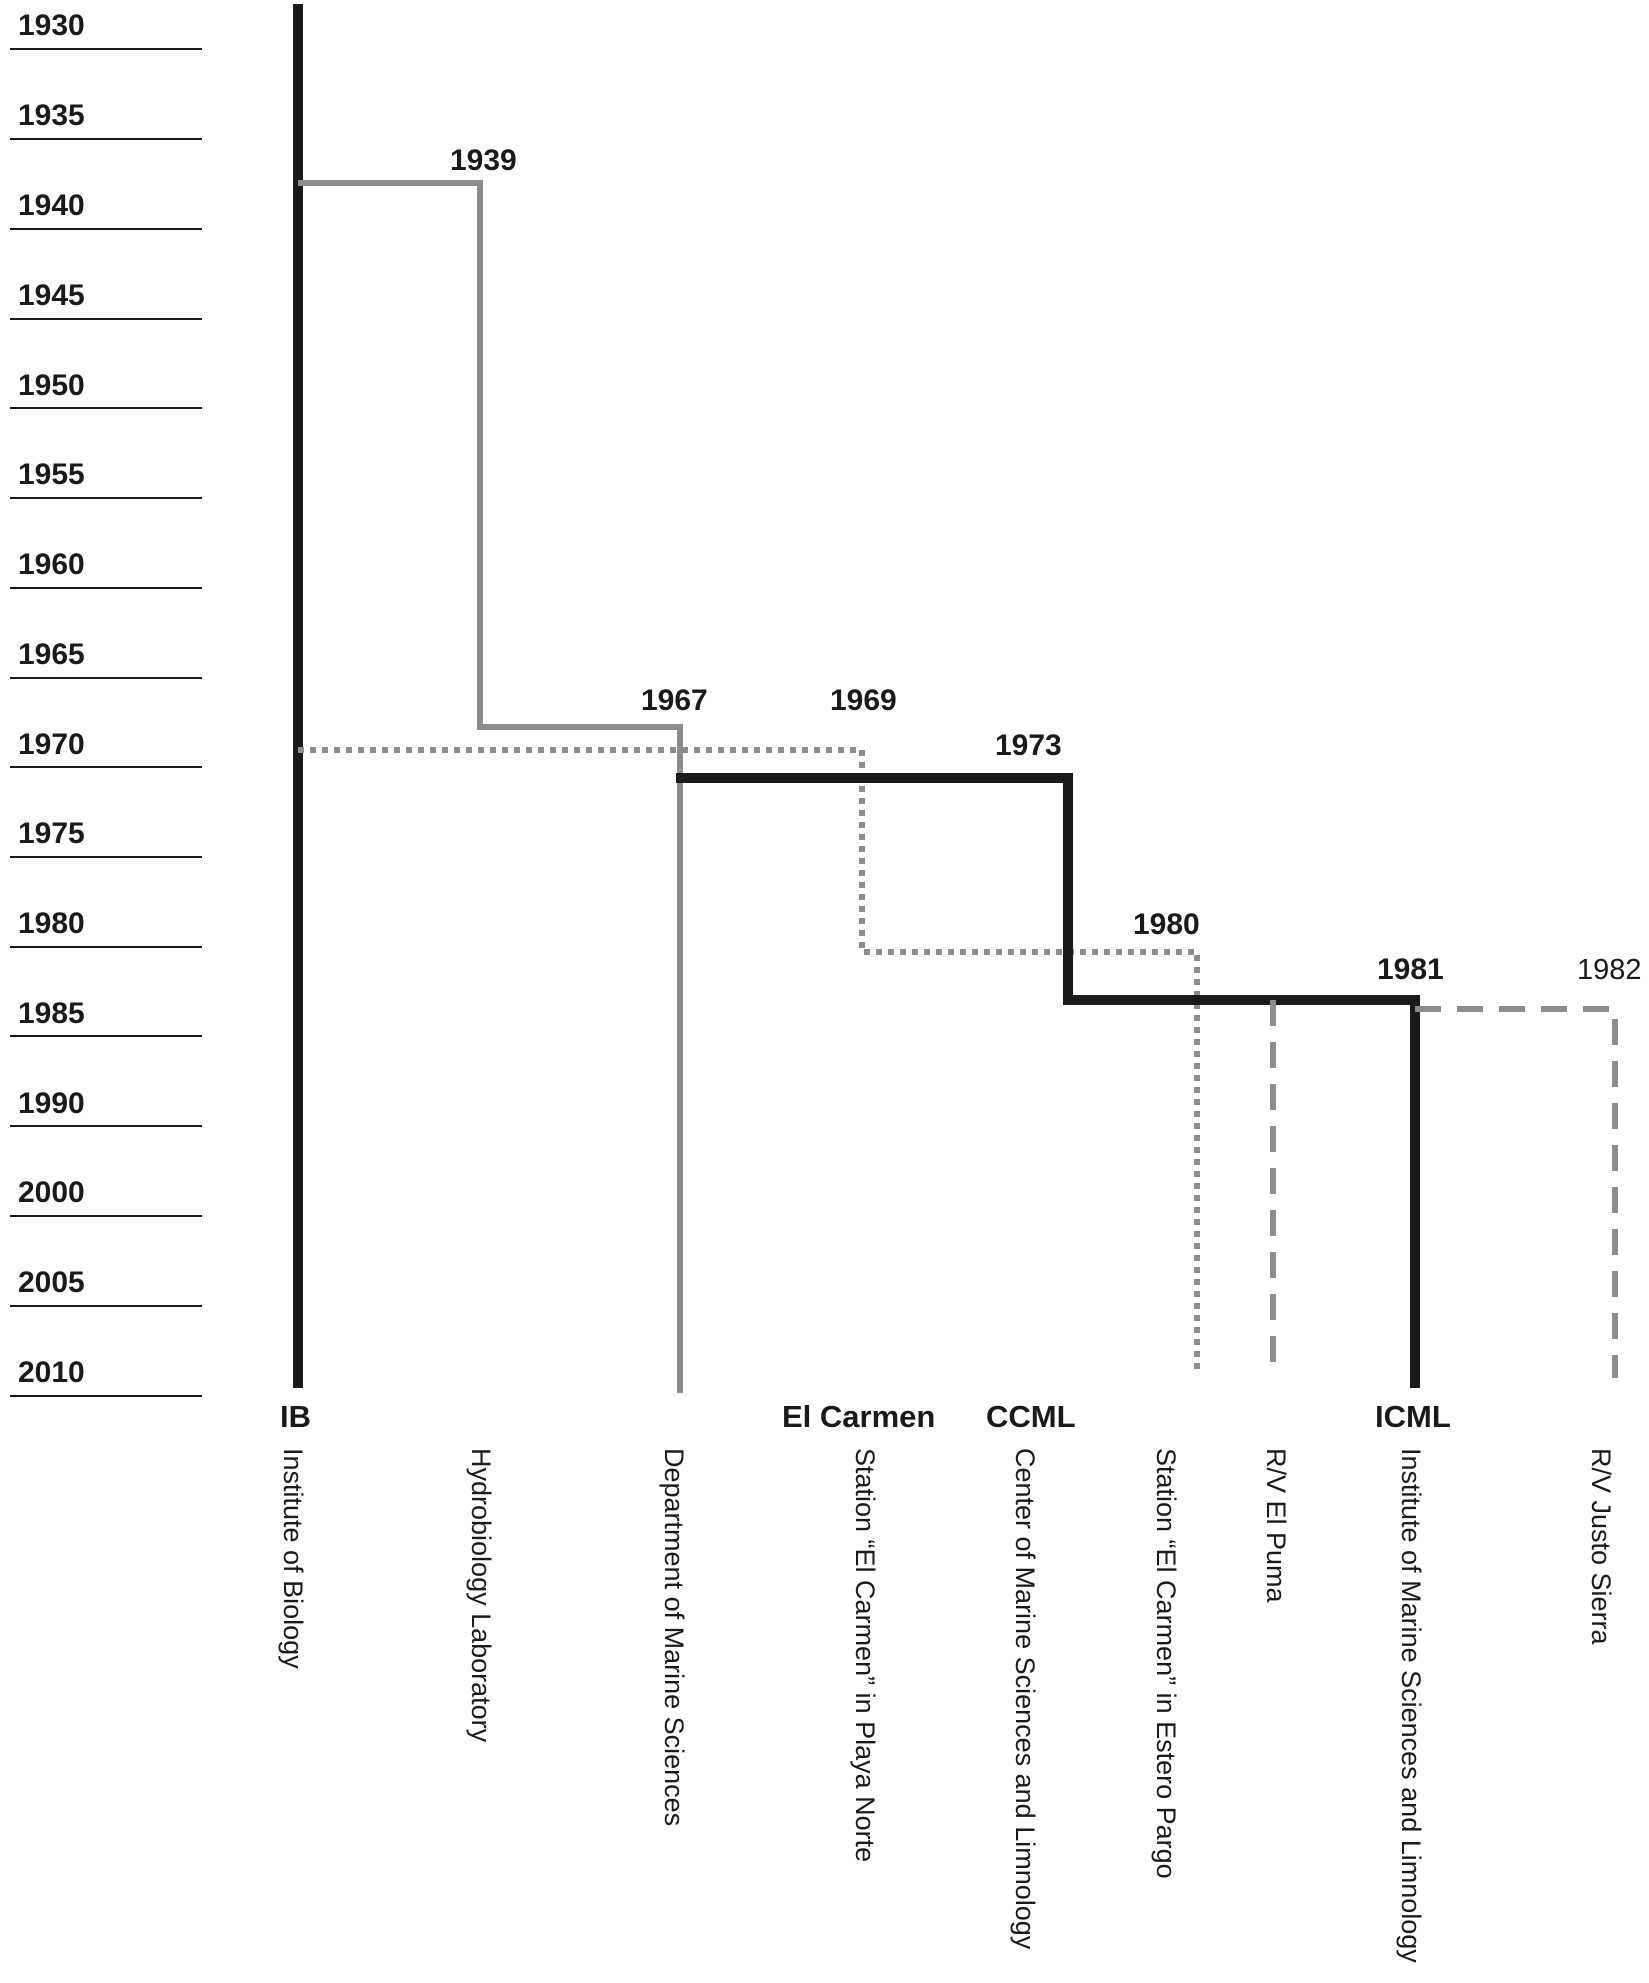 The image size is (1649, 1983). What do you see at coordinates (51, 1282) in the screenshot?
I see `year-label: 2005` at bounding box center [51, 1282].